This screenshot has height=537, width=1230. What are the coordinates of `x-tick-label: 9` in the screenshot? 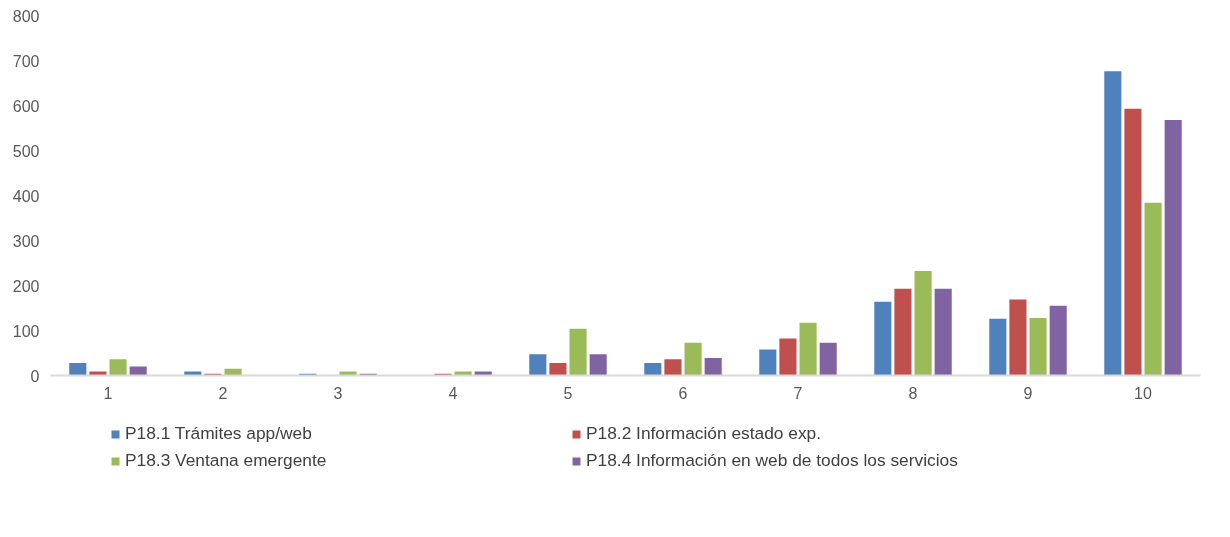 It's located at (1028, 393).